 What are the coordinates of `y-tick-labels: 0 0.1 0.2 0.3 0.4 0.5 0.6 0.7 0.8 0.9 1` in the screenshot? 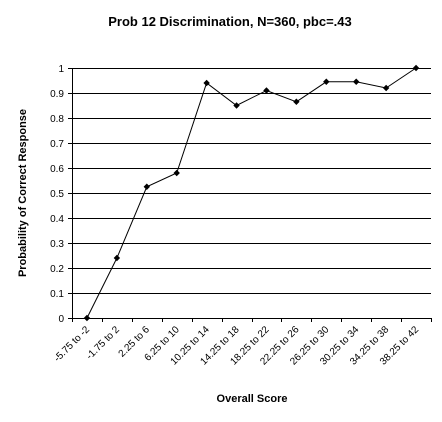 It's located at (57, 194).